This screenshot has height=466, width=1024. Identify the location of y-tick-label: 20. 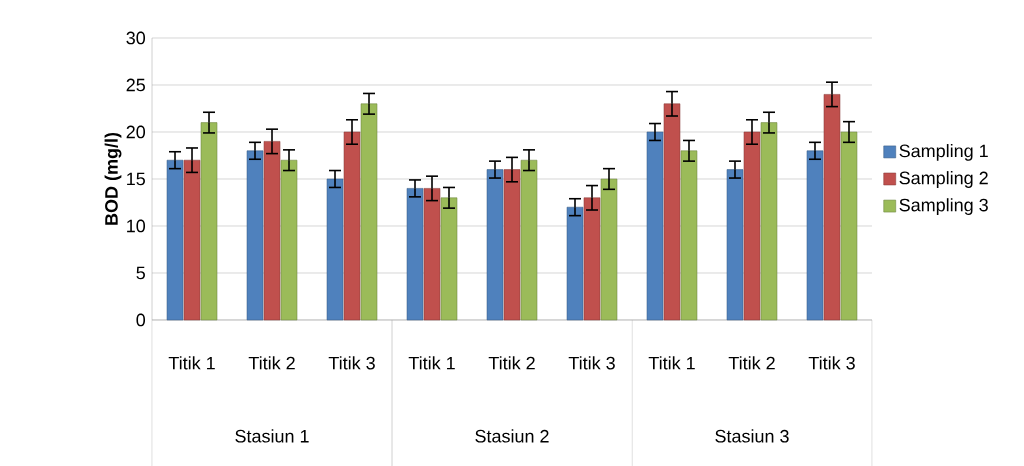
(136, 132).